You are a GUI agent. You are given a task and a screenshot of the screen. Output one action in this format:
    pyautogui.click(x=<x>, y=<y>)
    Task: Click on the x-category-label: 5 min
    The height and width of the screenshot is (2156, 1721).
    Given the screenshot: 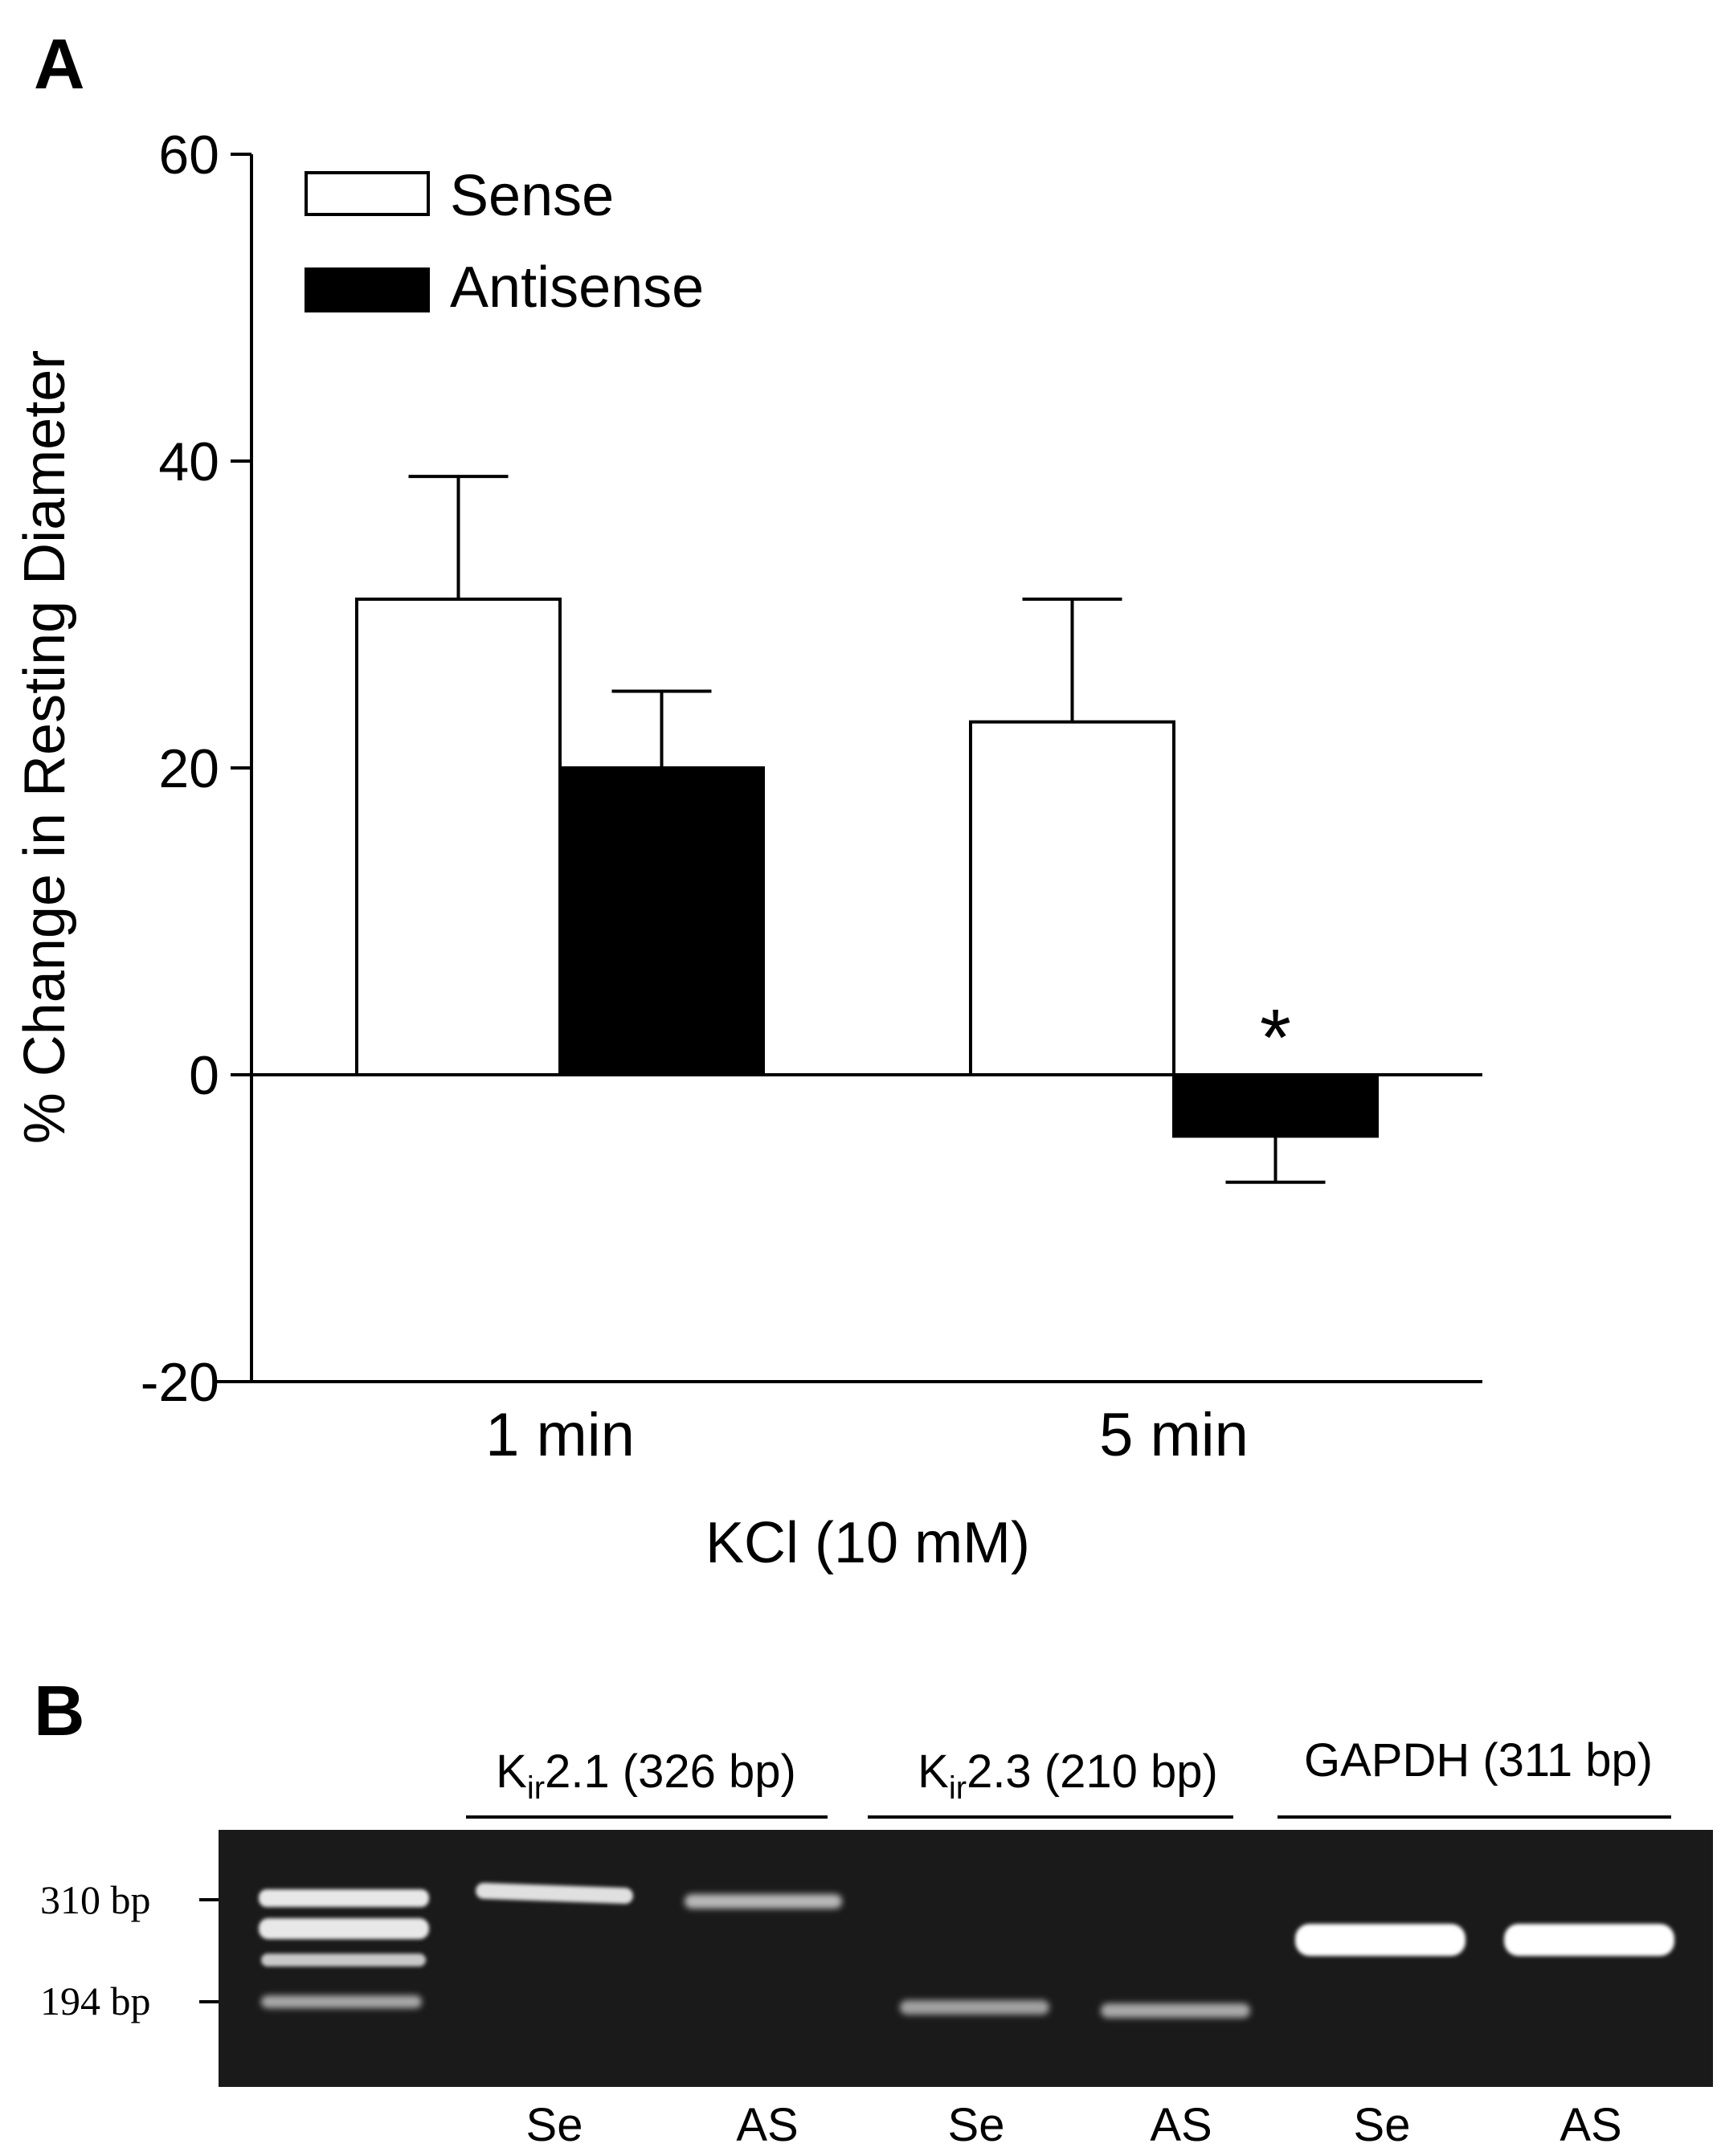 What is the action you would take?
    pyautogui.click(x=1174, y=1435)
    